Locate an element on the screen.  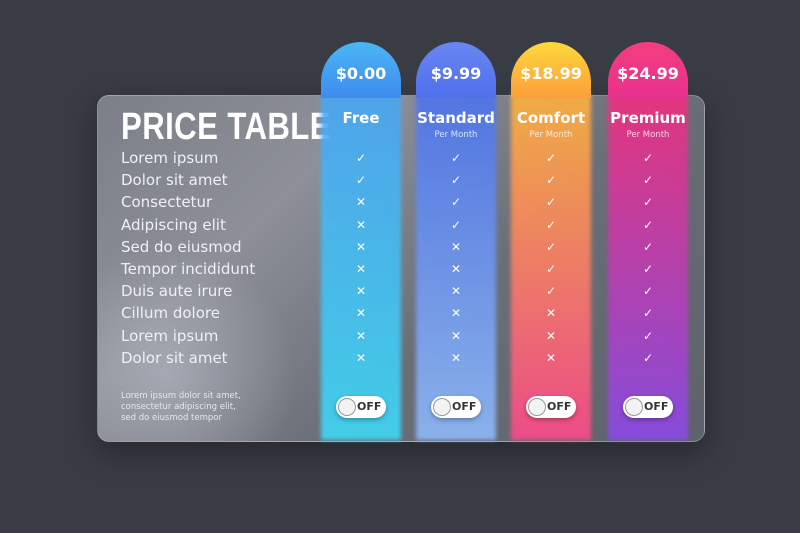
feature-label: Tempor incididunt is located at coordinates (188, 269).